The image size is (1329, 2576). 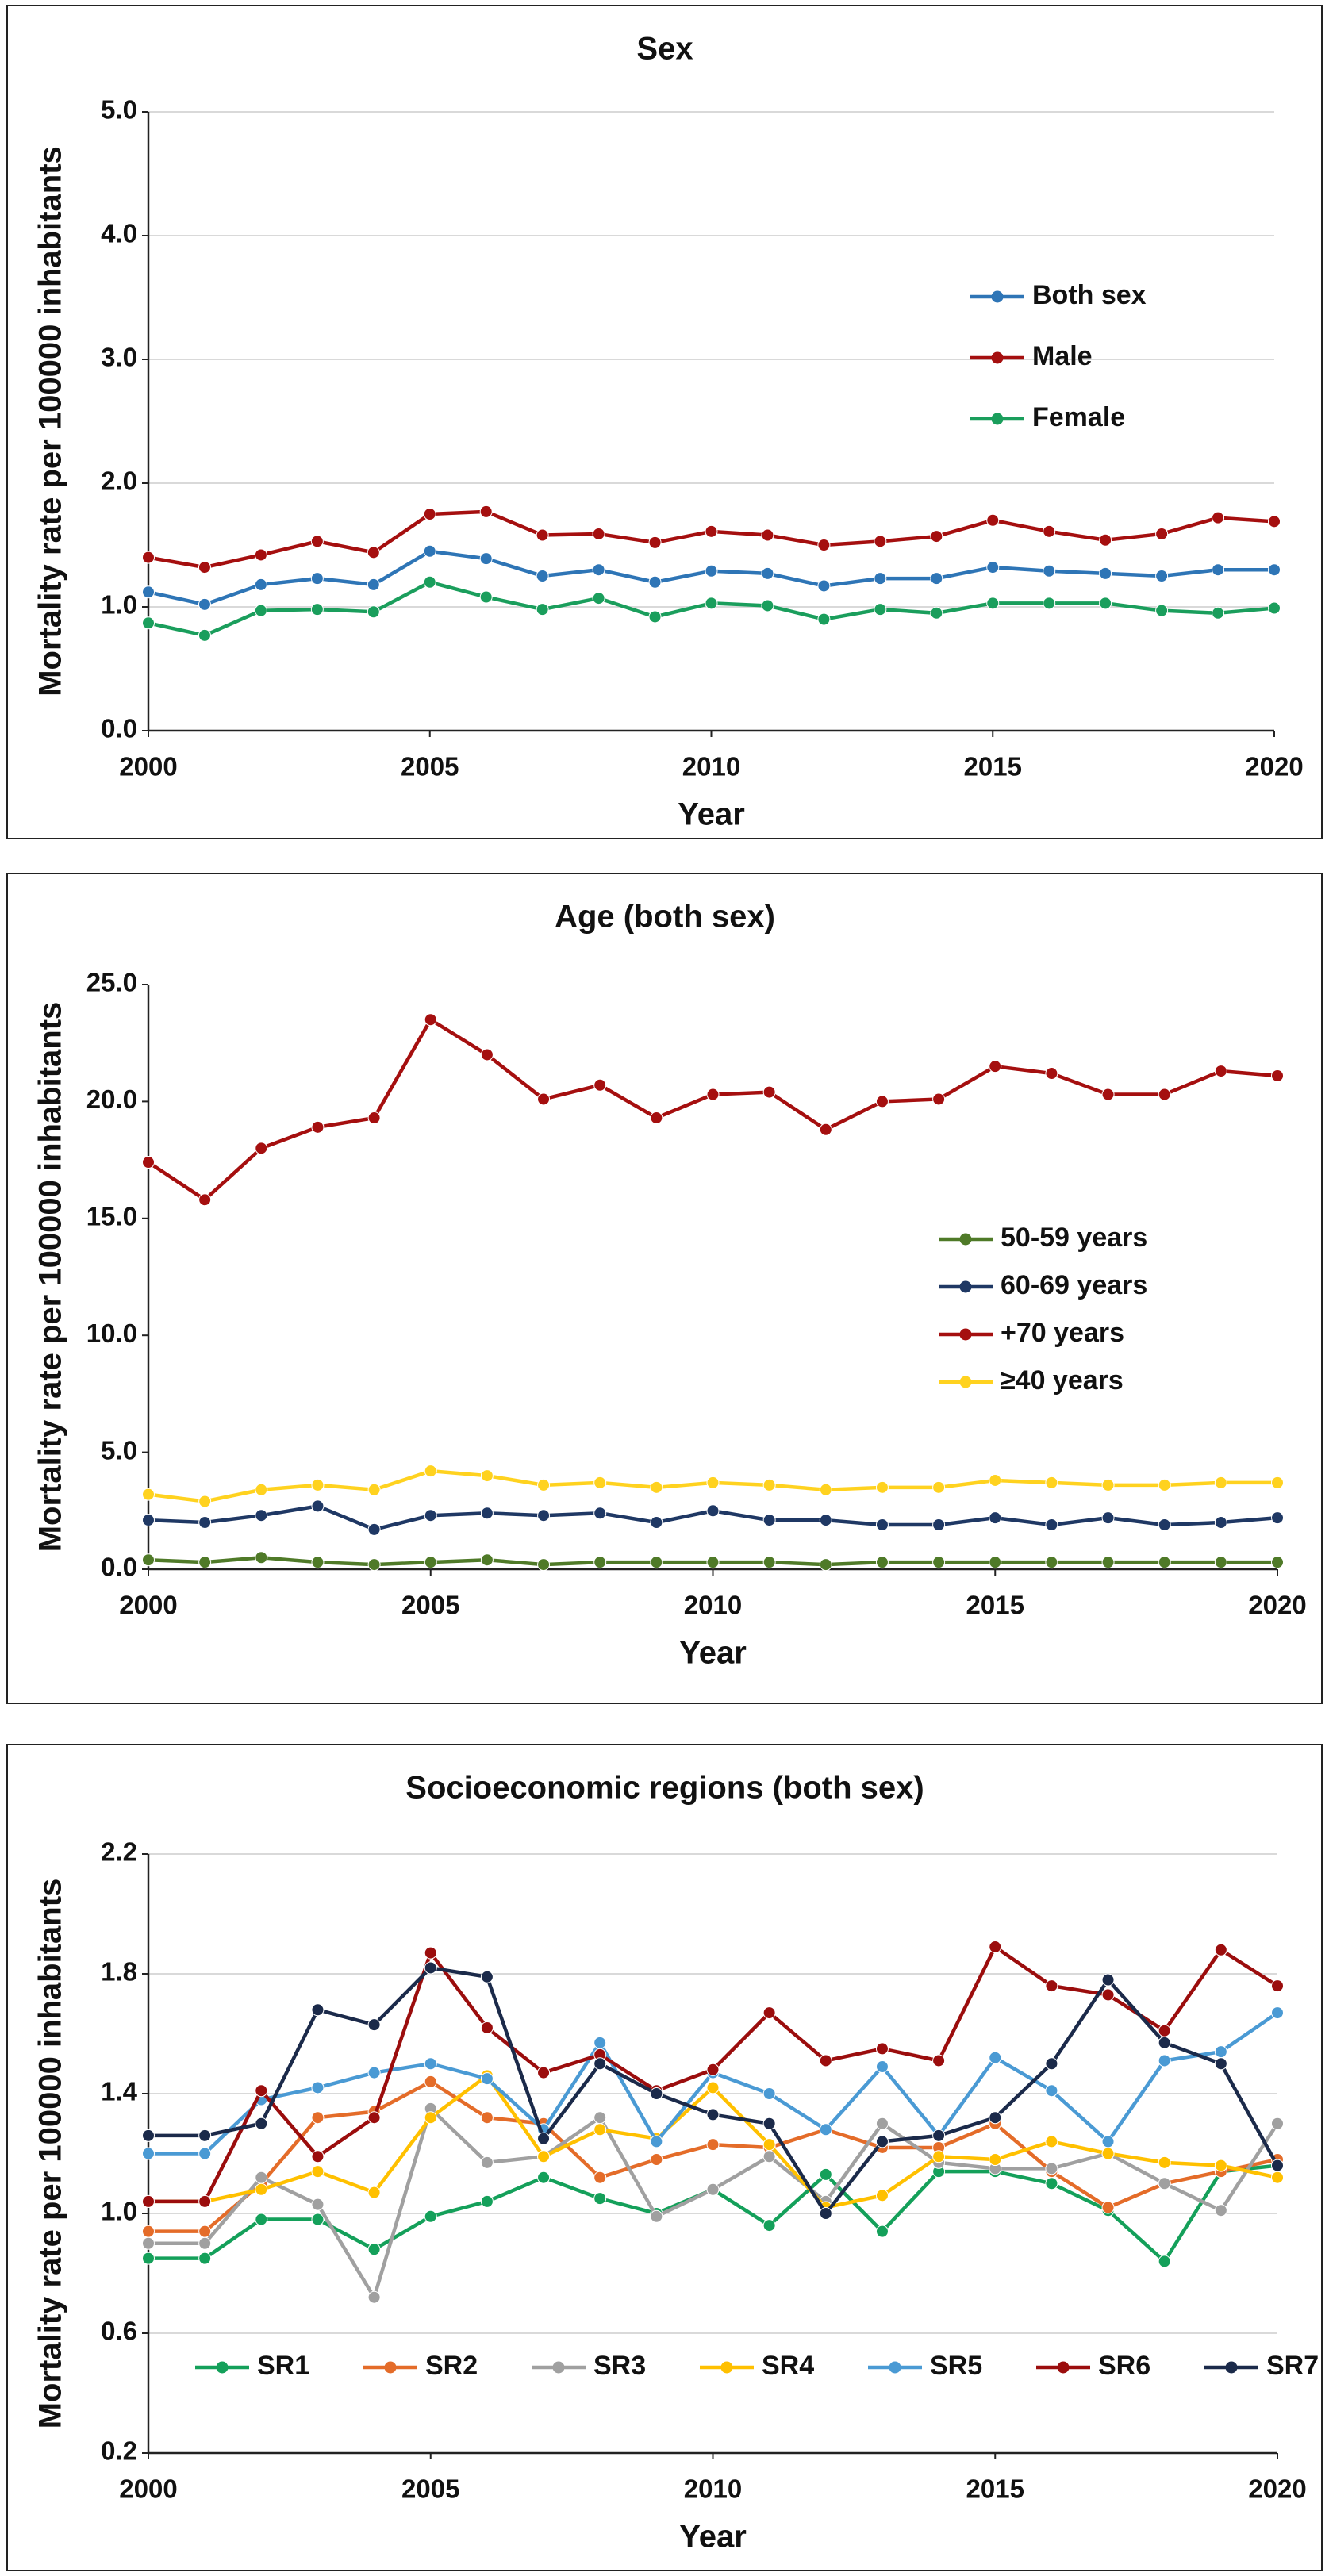 I want to click on legend-label: SR7, so click(x=1292, y=2366).